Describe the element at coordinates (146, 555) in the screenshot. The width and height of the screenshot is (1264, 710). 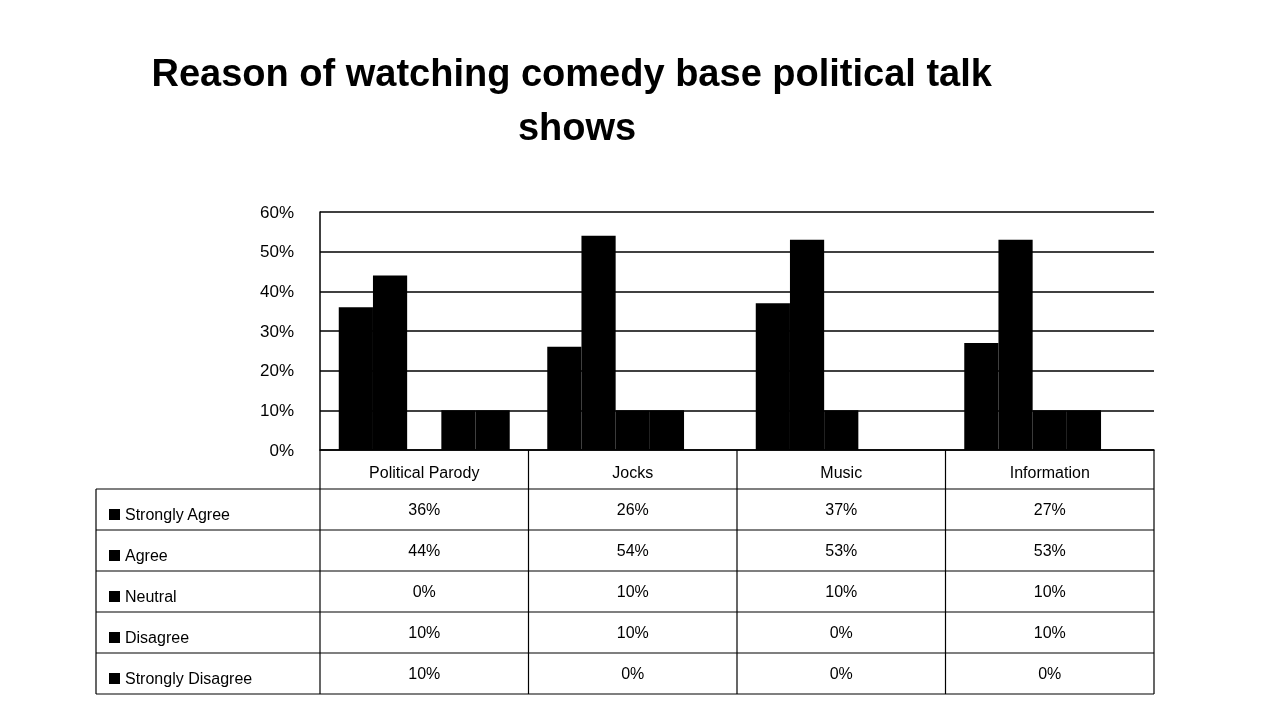
I see `legend-label: Agree` at that location.